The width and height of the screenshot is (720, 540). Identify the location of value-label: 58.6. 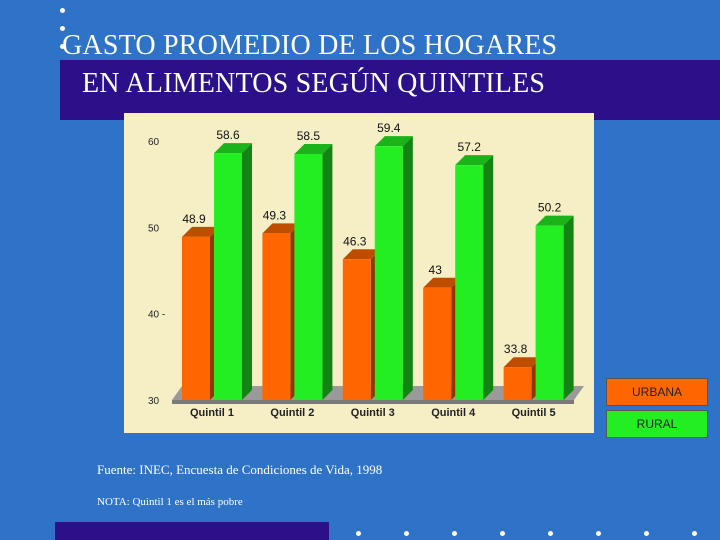
(228, 135).